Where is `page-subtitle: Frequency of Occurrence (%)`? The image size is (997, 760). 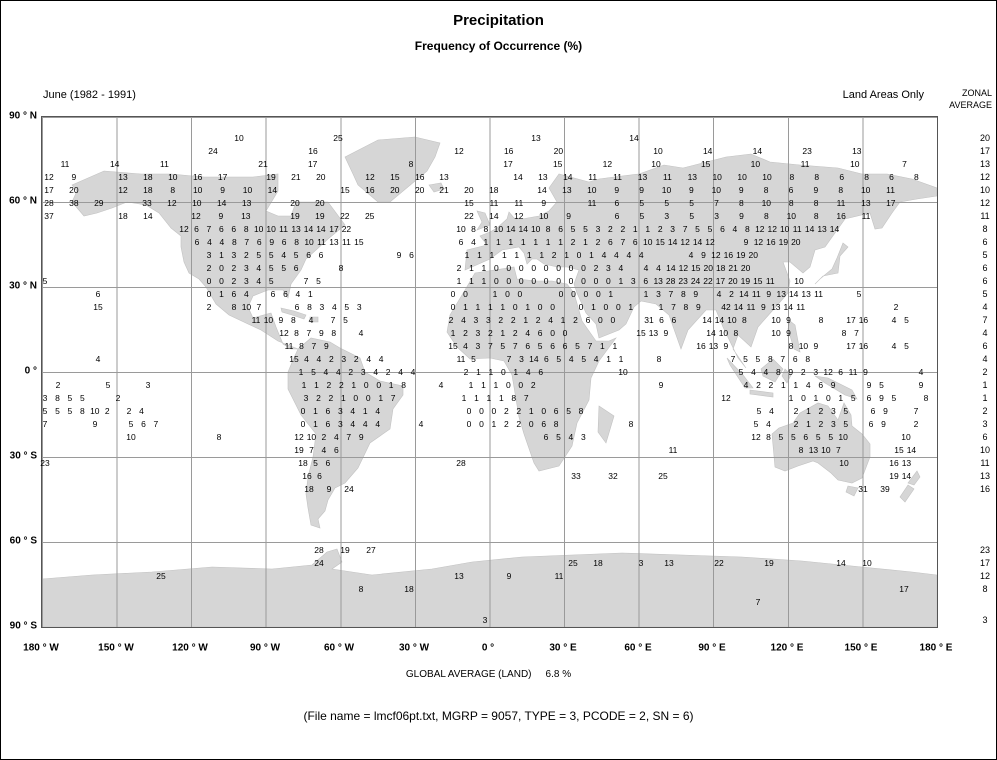
page-subtitle: Frequency of Occurrence (%) is located at coordinates (498, 46).